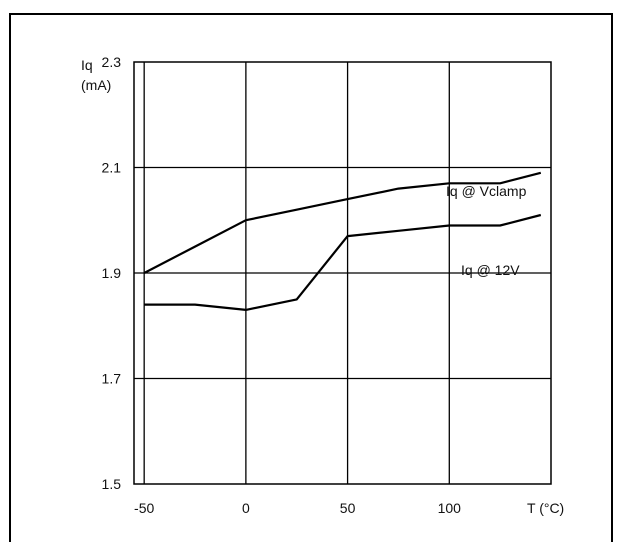  What do you see at coordinates (297, 508) in the screenshot?
I see `x-tick-labels: -50 0 50 100` at bounding box center [297, 508].